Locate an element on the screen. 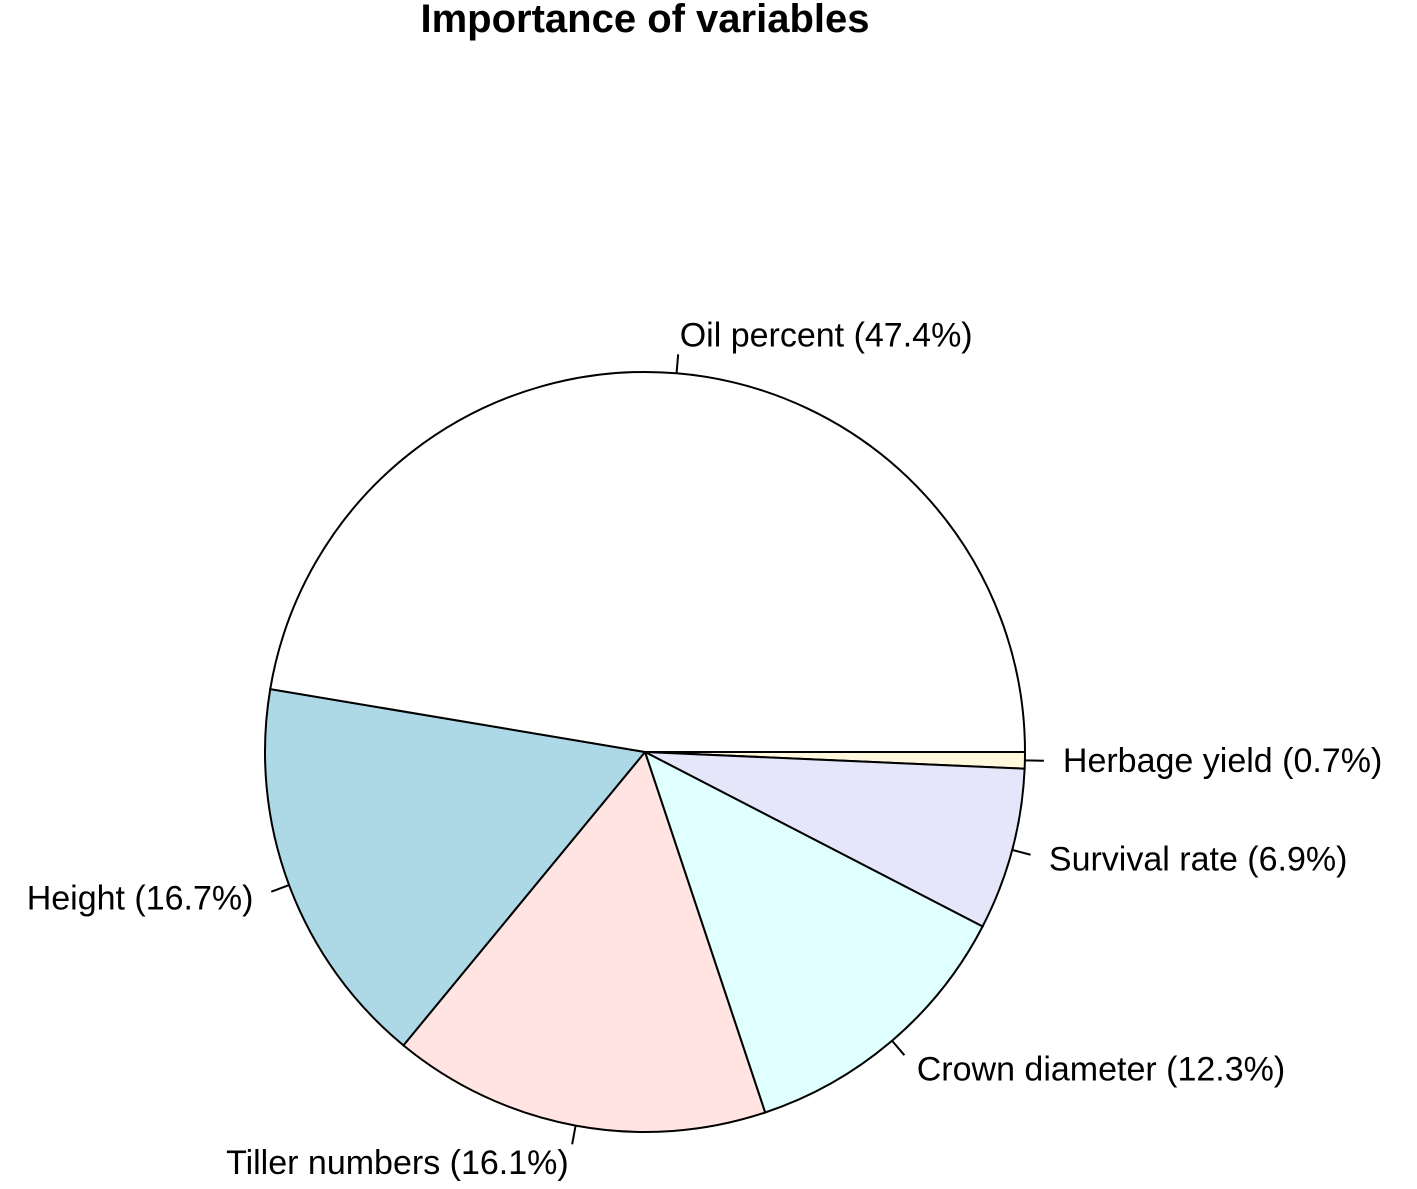 The width and height of the screenshot is (1417, 1189). chart-title: Importance of variables is located at coordinates (644, 20).